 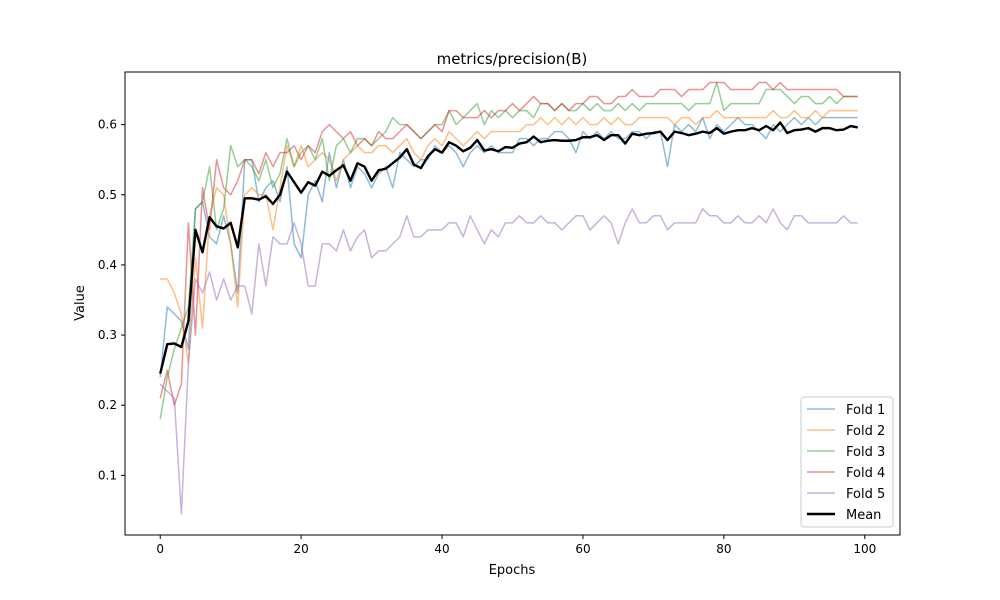 I want to click on x-tick-label: 60, so click(x=582, y=549).